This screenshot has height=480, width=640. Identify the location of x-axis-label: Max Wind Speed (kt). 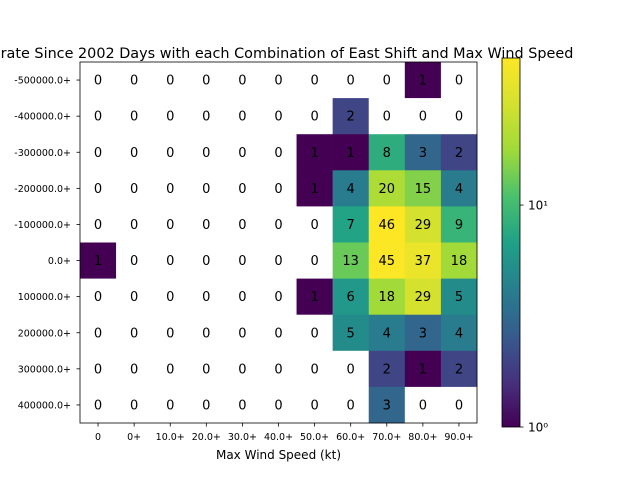
(278, 455).